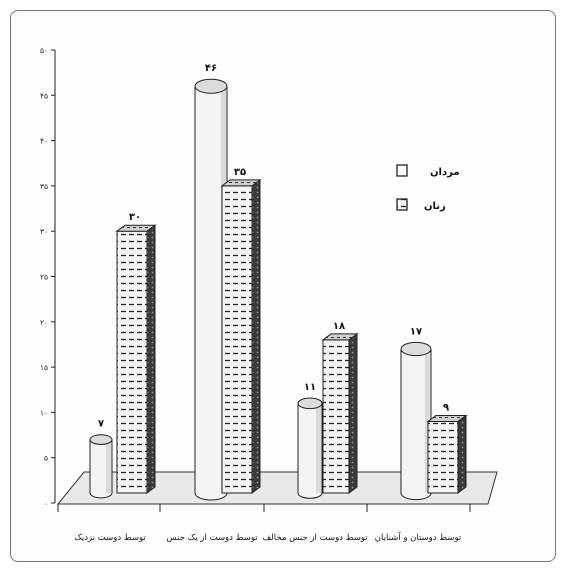  What do you see at coordinates (44, 231) in the screenshot?
I see `y-tick-label: ۳۰` at bounding box center [44, 231].